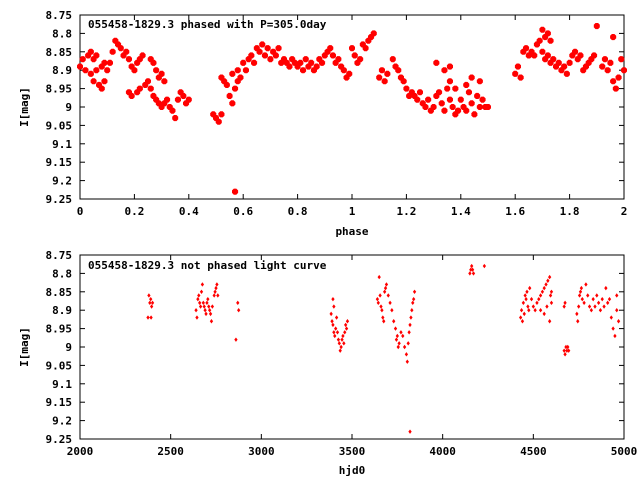 The height and width of the screenshot is (480, 640). Describe the element at coordinates (406, 211) in the screenshot. I see `phased-x-tick-label: 1.2` at that location.